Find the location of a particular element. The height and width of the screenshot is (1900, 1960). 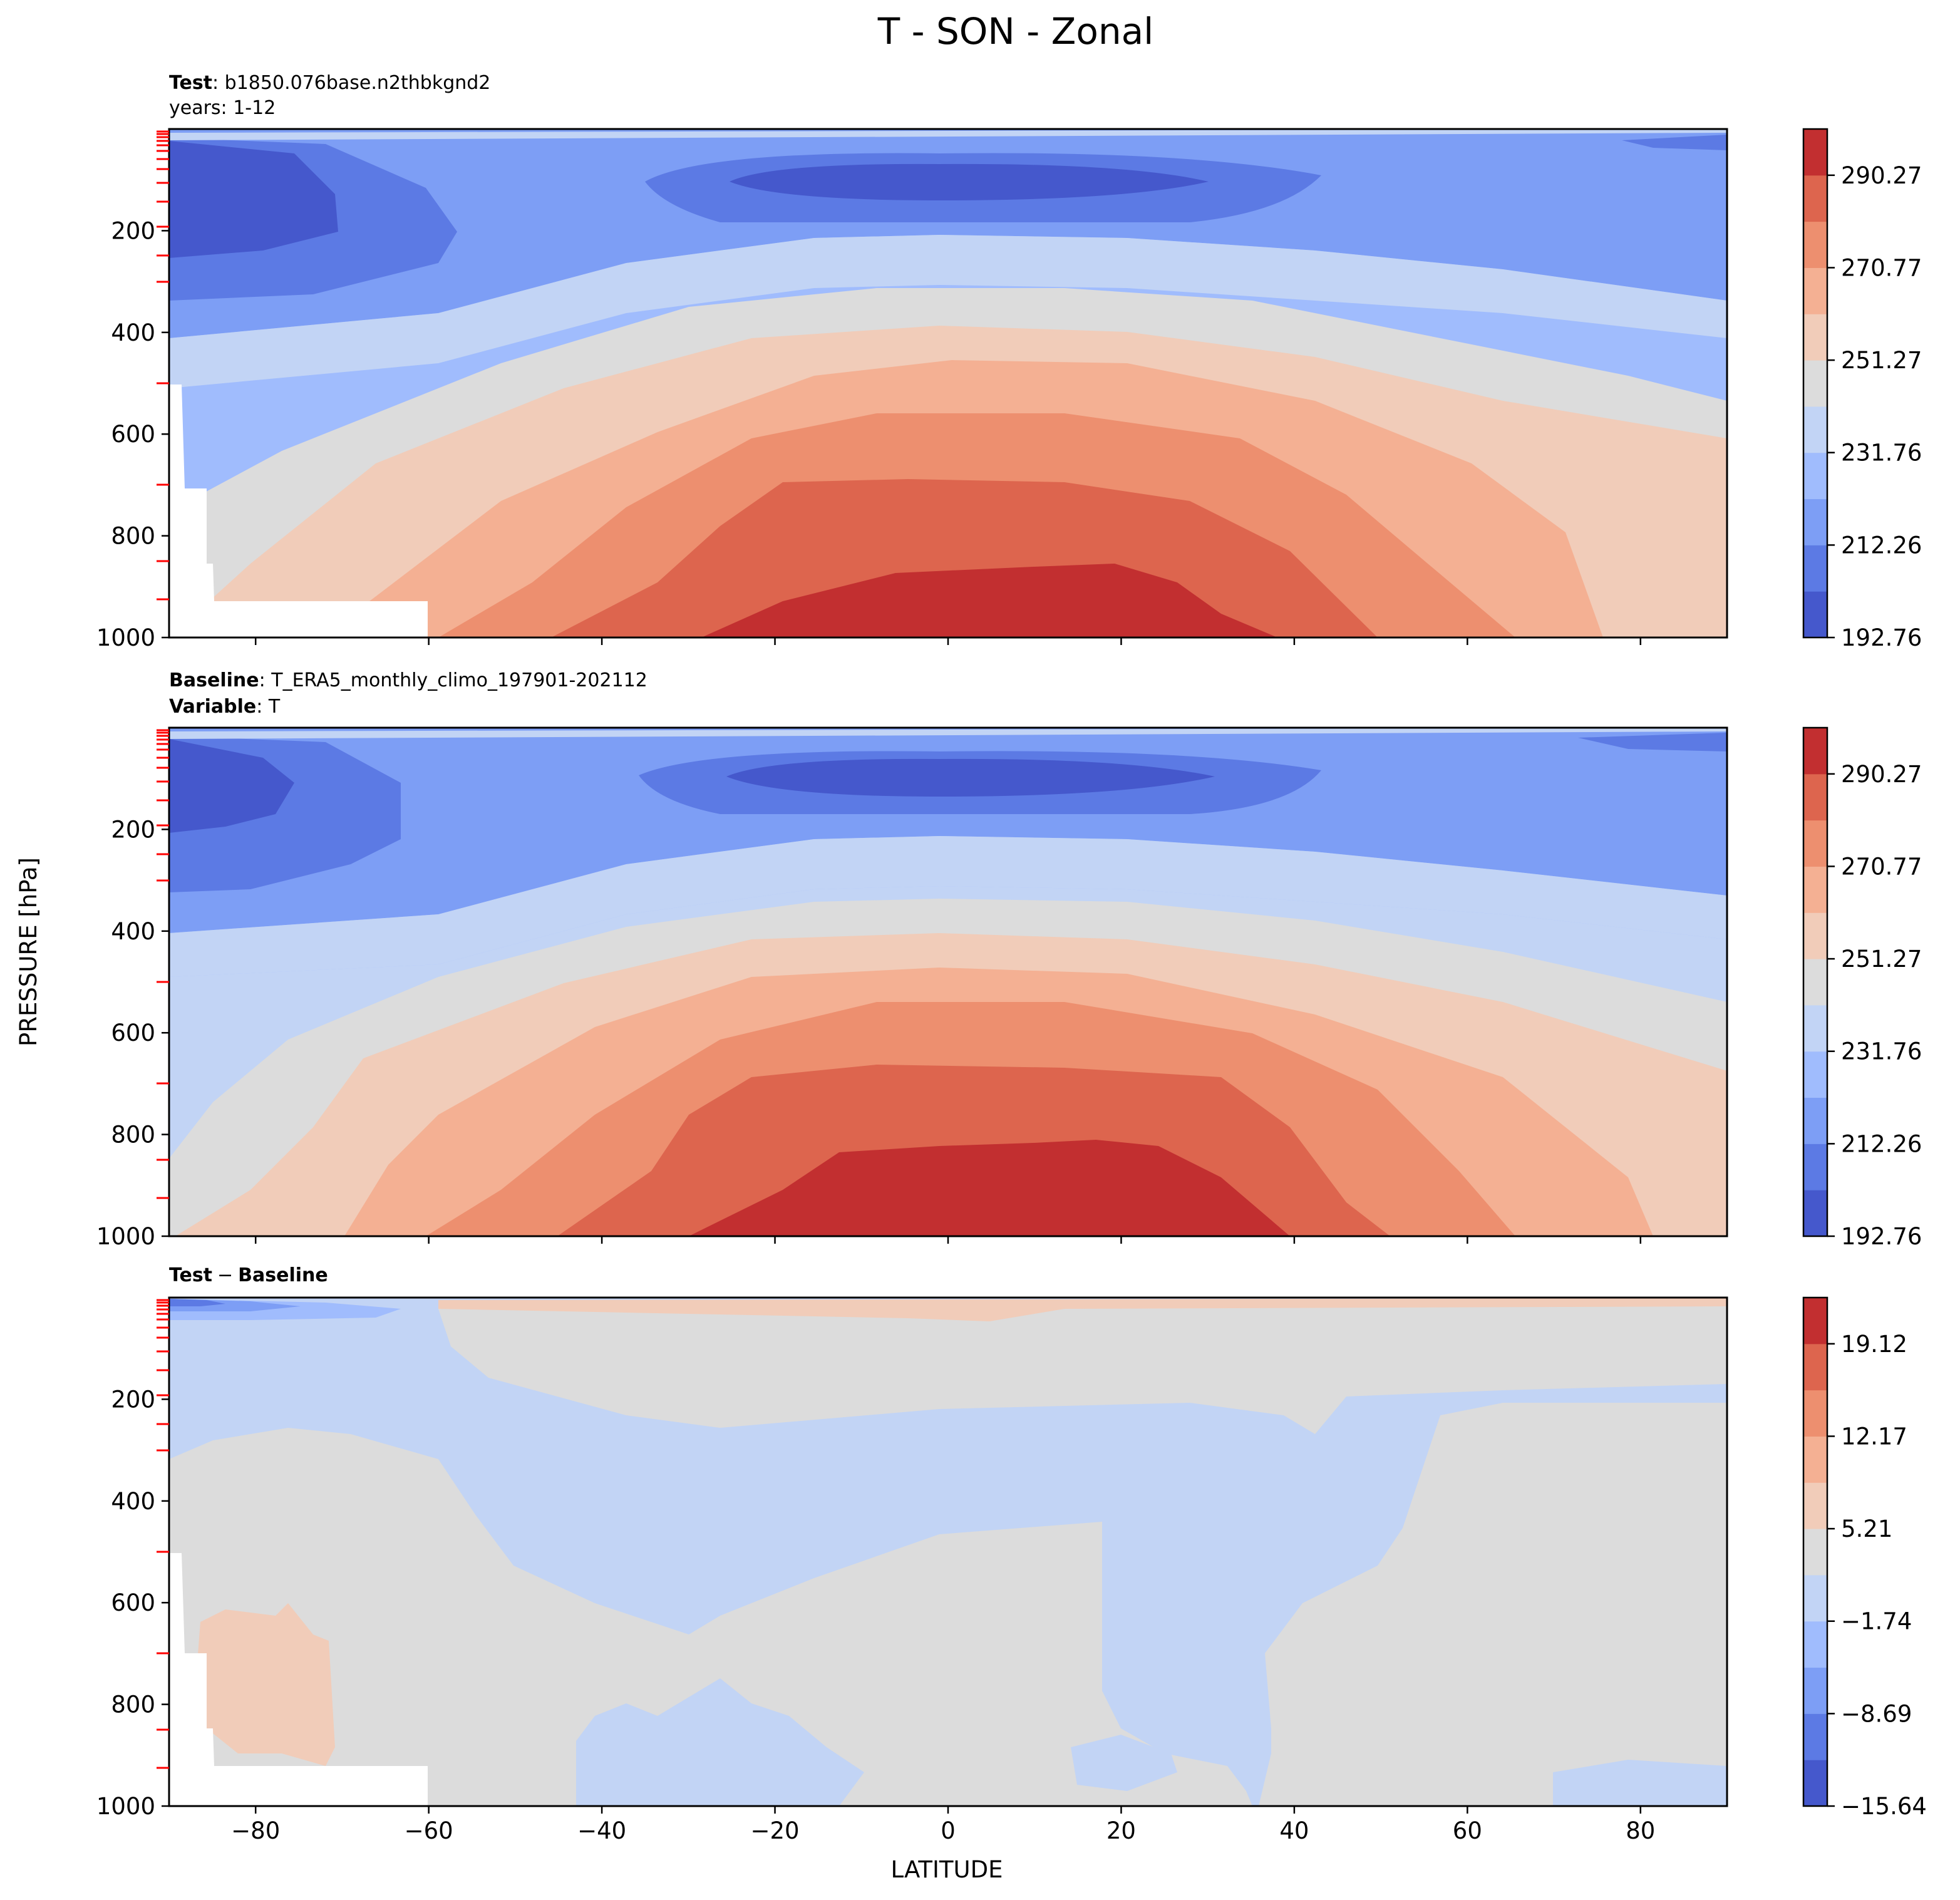

baseline-top-band is located at coordinates (948, 733).